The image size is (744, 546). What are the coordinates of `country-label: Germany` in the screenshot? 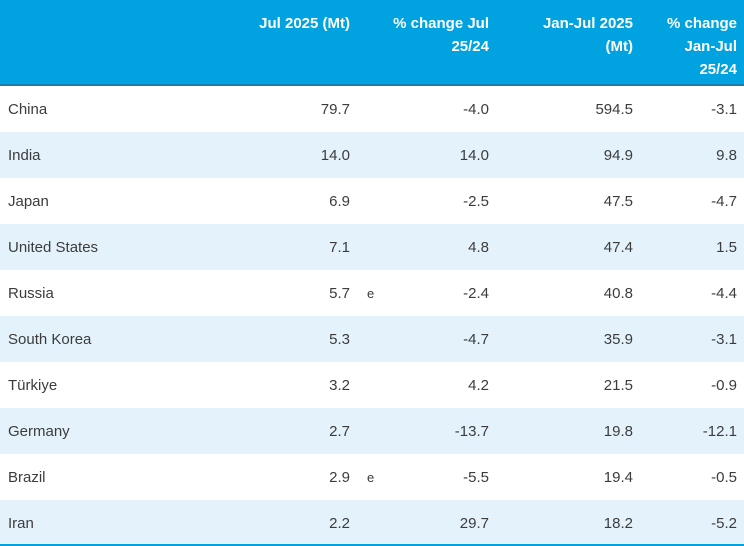 It's located at (39, 431).